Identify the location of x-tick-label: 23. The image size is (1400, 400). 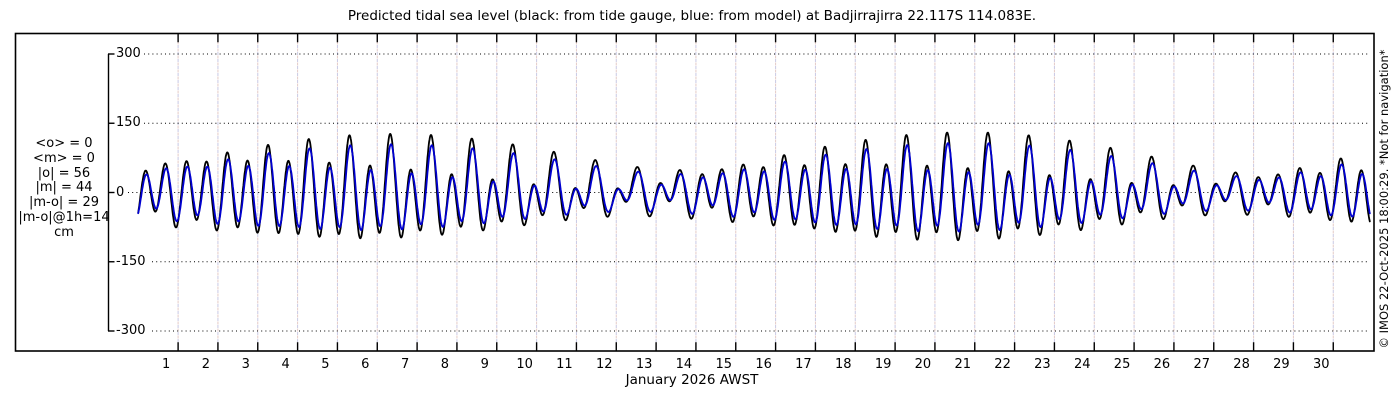
(1042, 364).